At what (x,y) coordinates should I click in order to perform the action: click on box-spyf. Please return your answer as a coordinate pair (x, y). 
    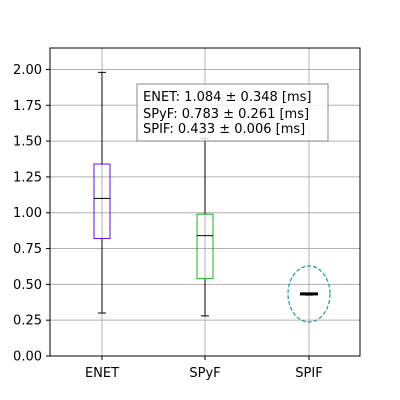
    Looking at the image, I should click on (205, 227).